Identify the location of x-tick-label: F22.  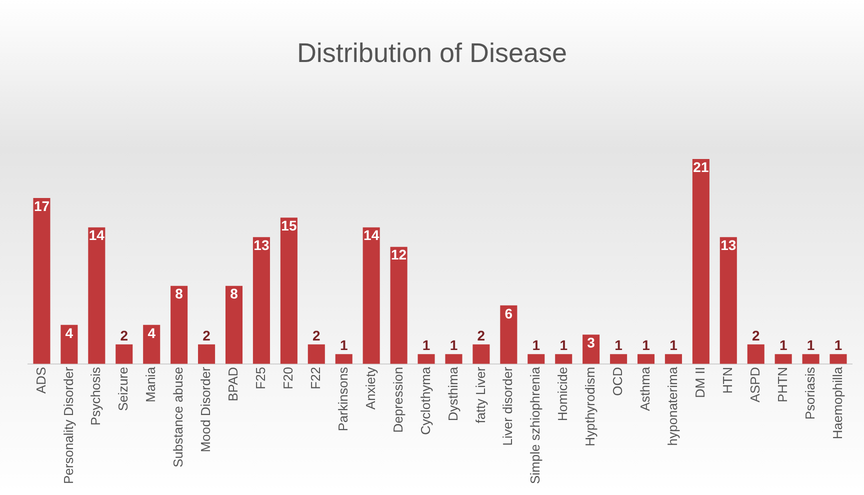
(315, 378).